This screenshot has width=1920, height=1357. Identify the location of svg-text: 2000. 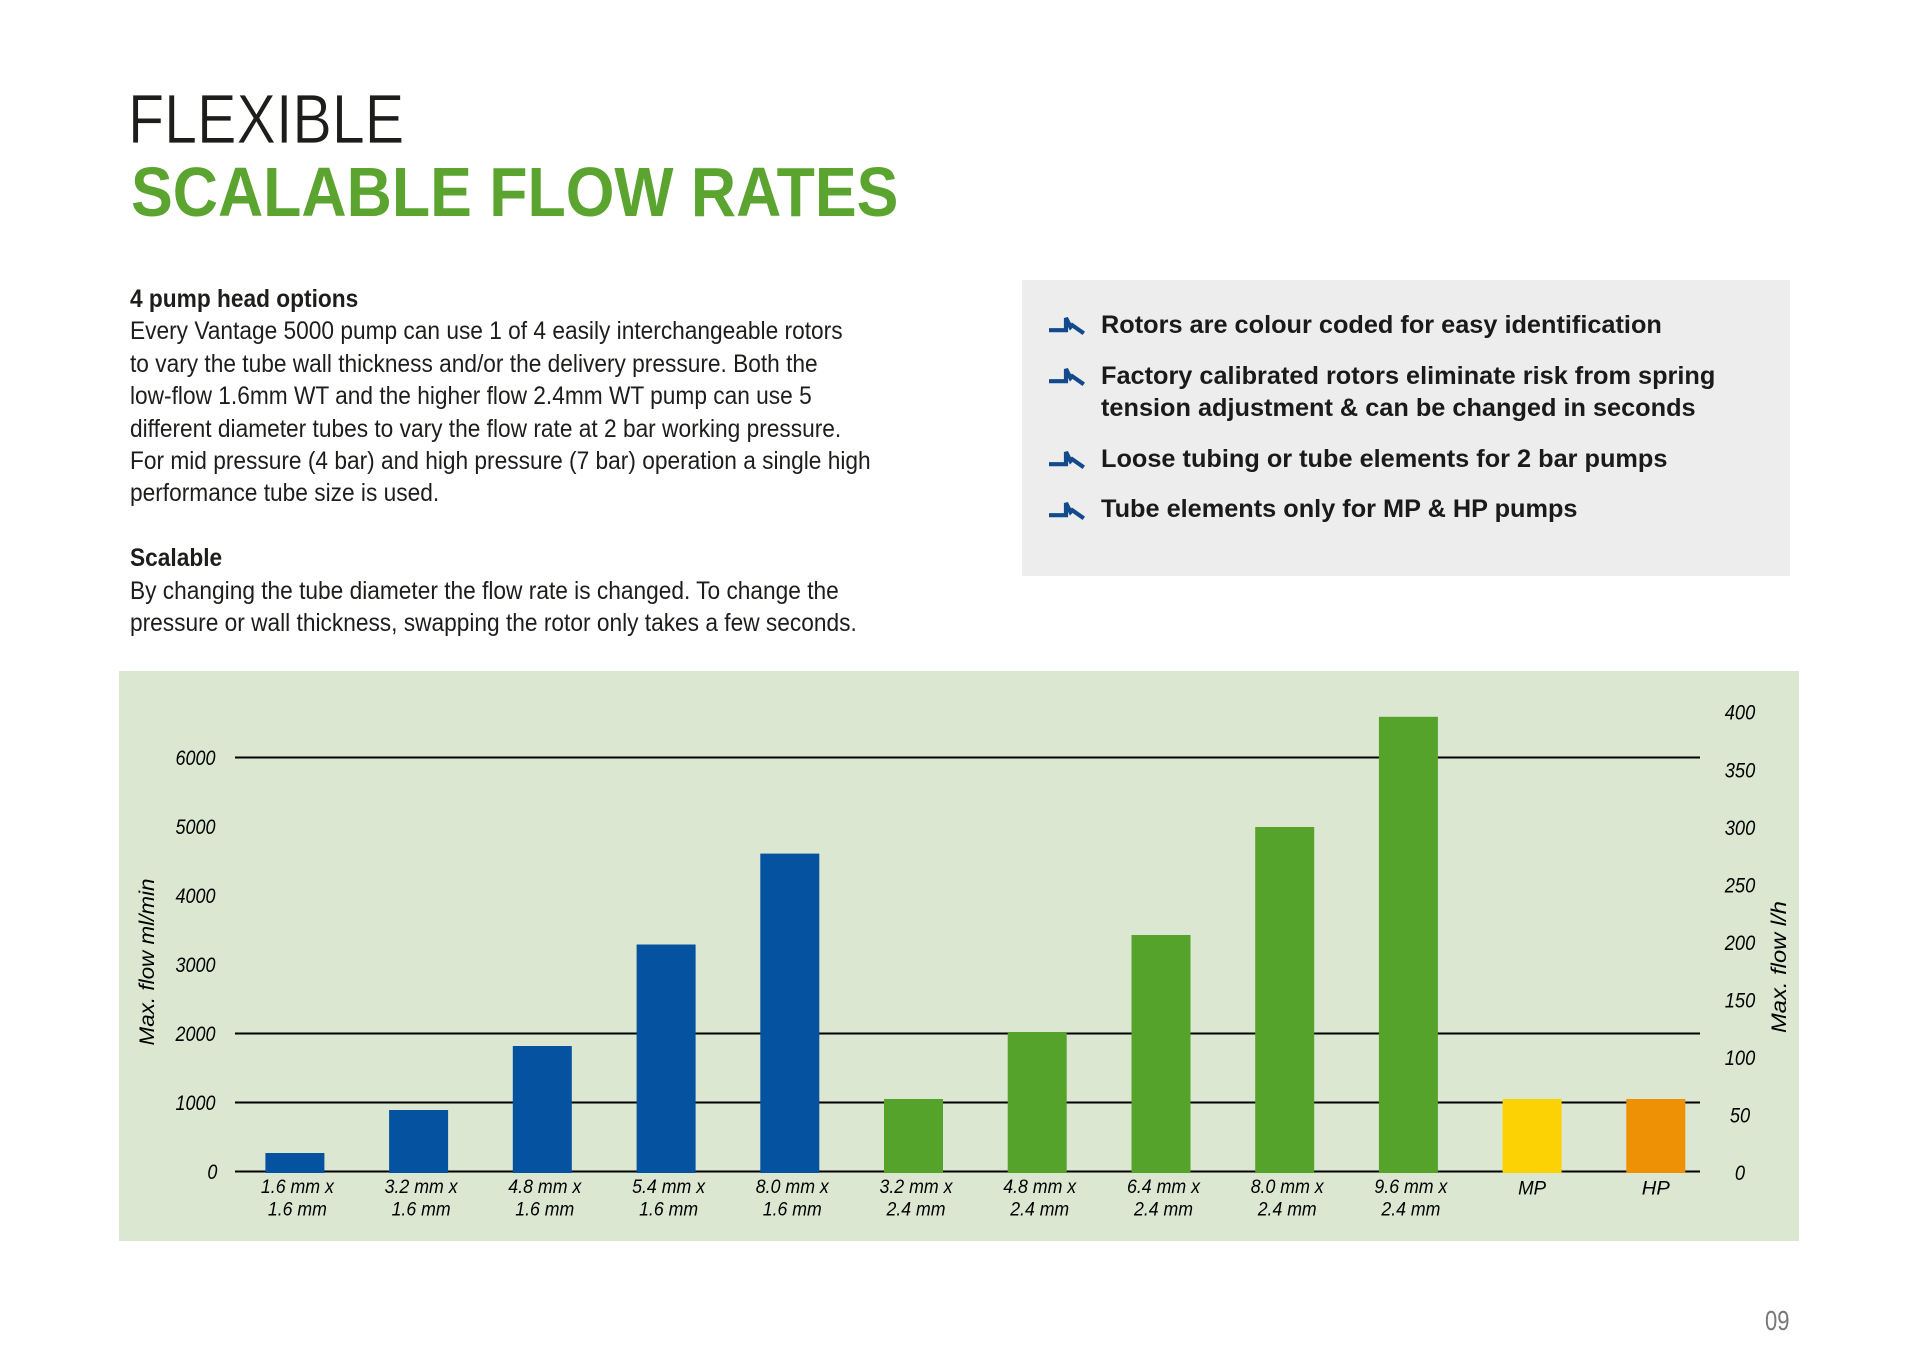
(195, 1034).